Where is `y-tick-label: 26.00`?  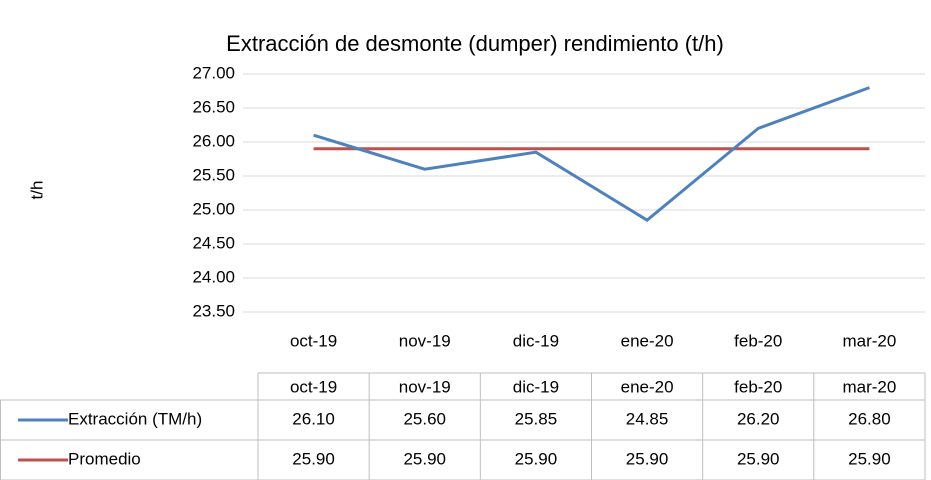 y-tick-label: 26.00 is located at coordinates (213, 140).